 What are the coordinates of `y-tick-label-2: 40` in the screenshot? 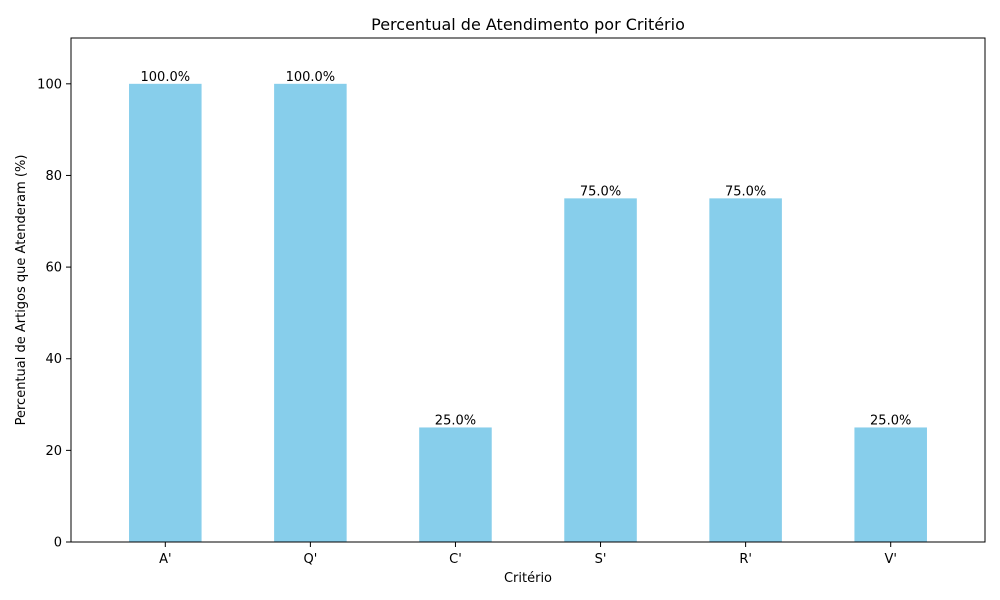 It's located at (53, 359).